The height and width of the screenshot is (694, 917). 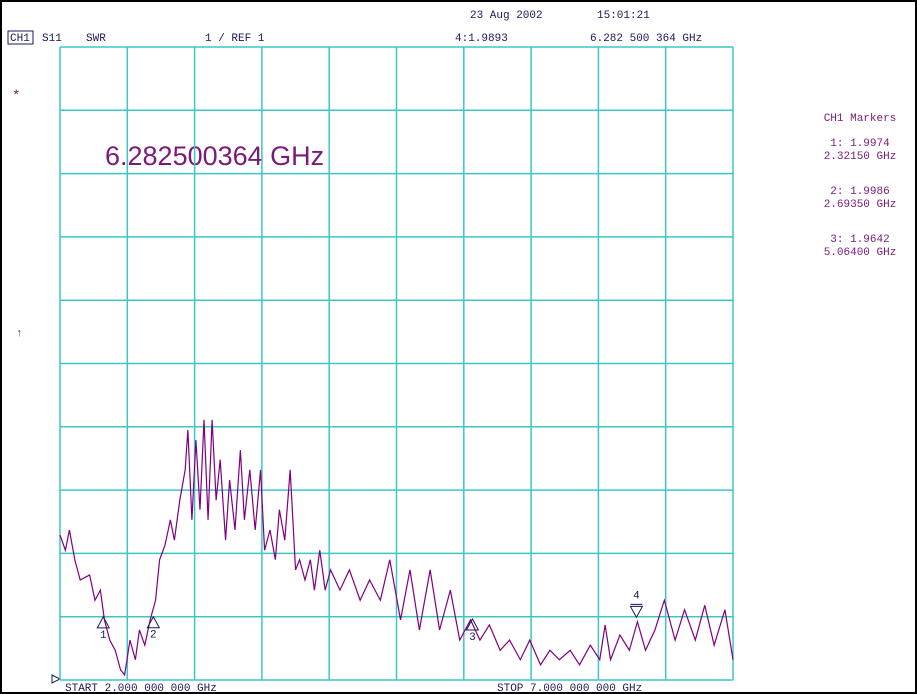 I want to click on active-marker-frequency: 6.282 500 364 GHz, so click(x=646, y=39).